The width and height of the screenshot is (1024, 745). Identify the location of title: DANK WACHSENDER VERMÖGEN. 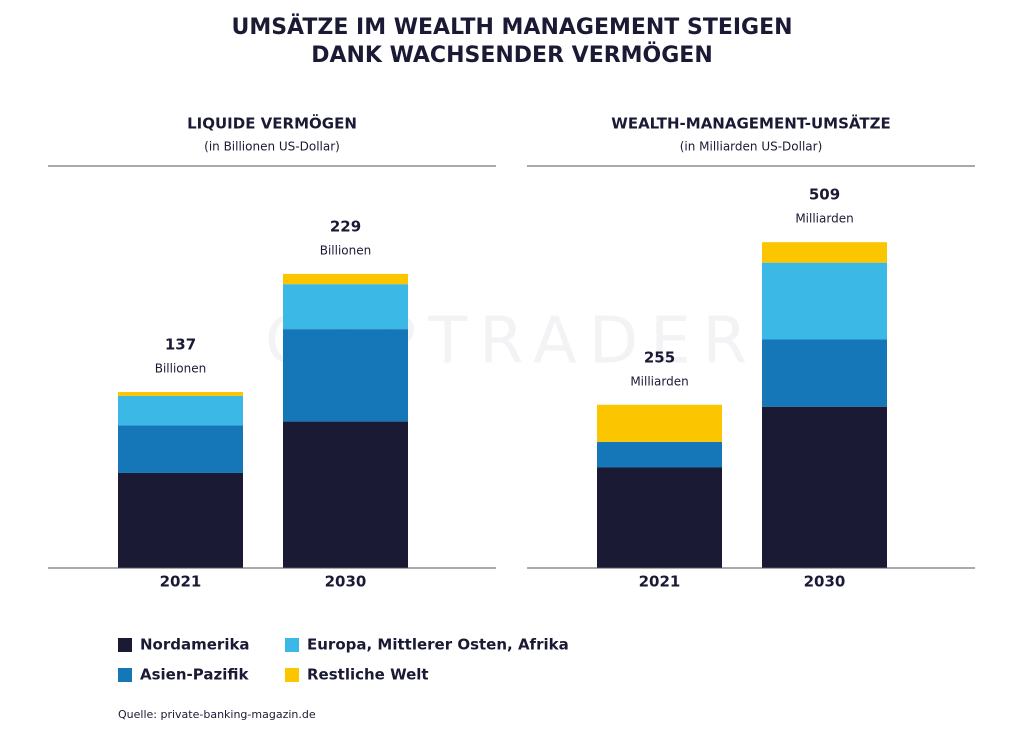
(512, 55).